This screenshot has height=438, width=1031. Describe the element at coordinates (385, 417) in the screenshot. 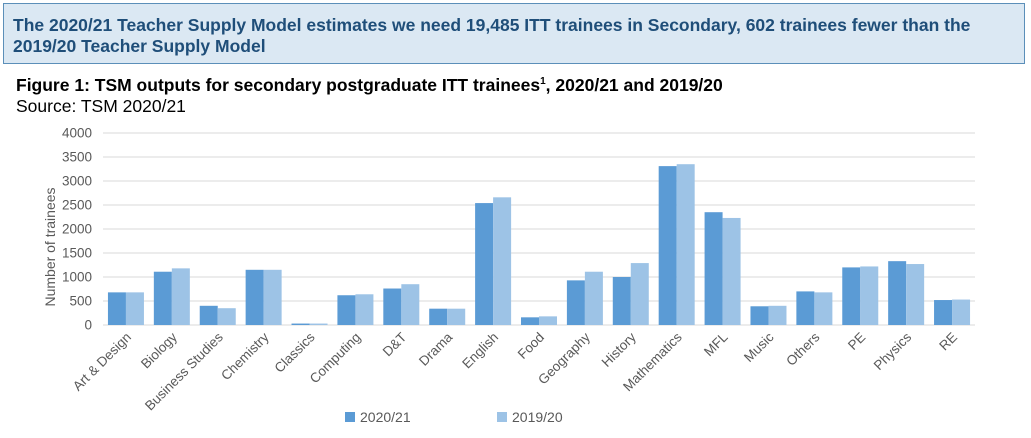

I see `legend-label: 2020/21` at that location.